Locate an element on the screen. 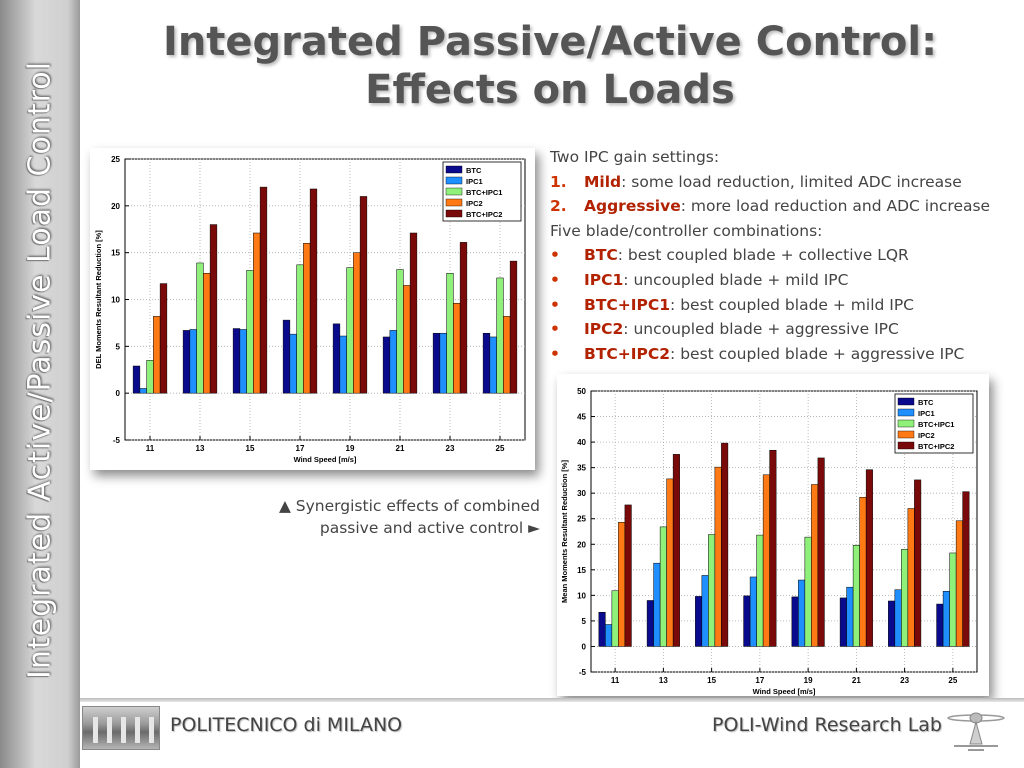  footer-divider is located at coordinates (552, 700).